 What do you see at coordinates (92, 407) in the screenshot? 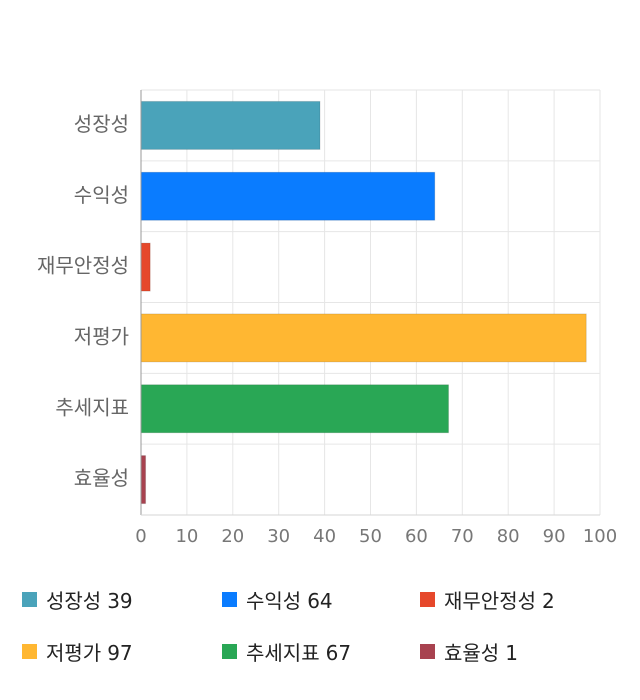
I see `category-label: 추세지표` at bounding box center [92, 407].